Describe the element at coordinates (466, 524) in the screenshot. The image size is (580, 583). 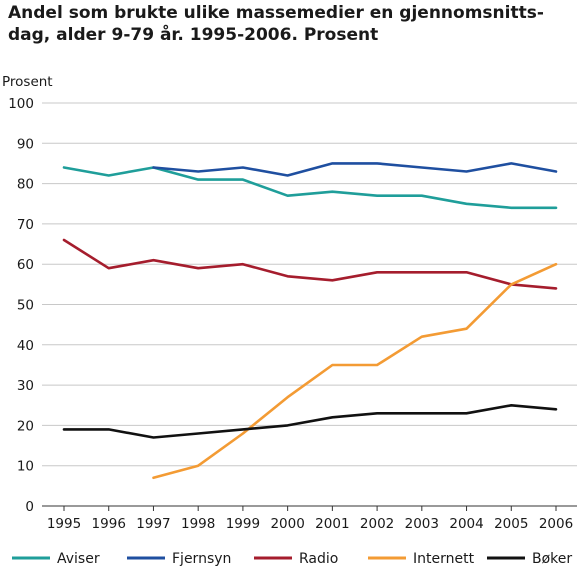
I see `x-tick-label: 2004` at that location.